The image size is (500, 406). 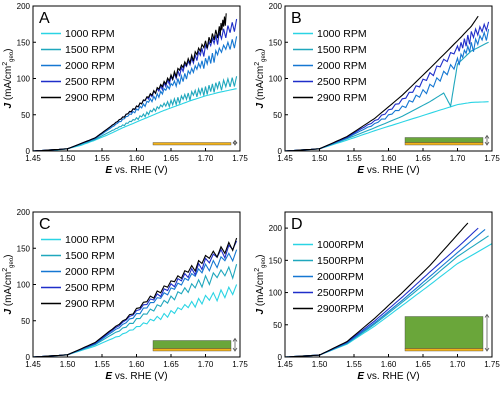 I want to click on panel-letter: B, so click(x=296, y=18).